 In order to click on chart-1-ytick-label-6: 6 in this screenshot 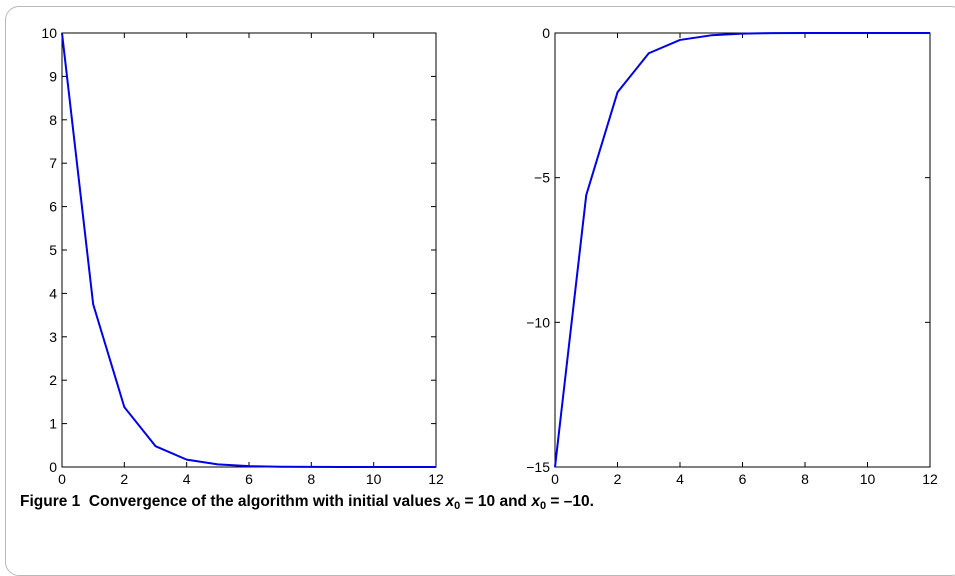, I will do `click(53, 207)`.